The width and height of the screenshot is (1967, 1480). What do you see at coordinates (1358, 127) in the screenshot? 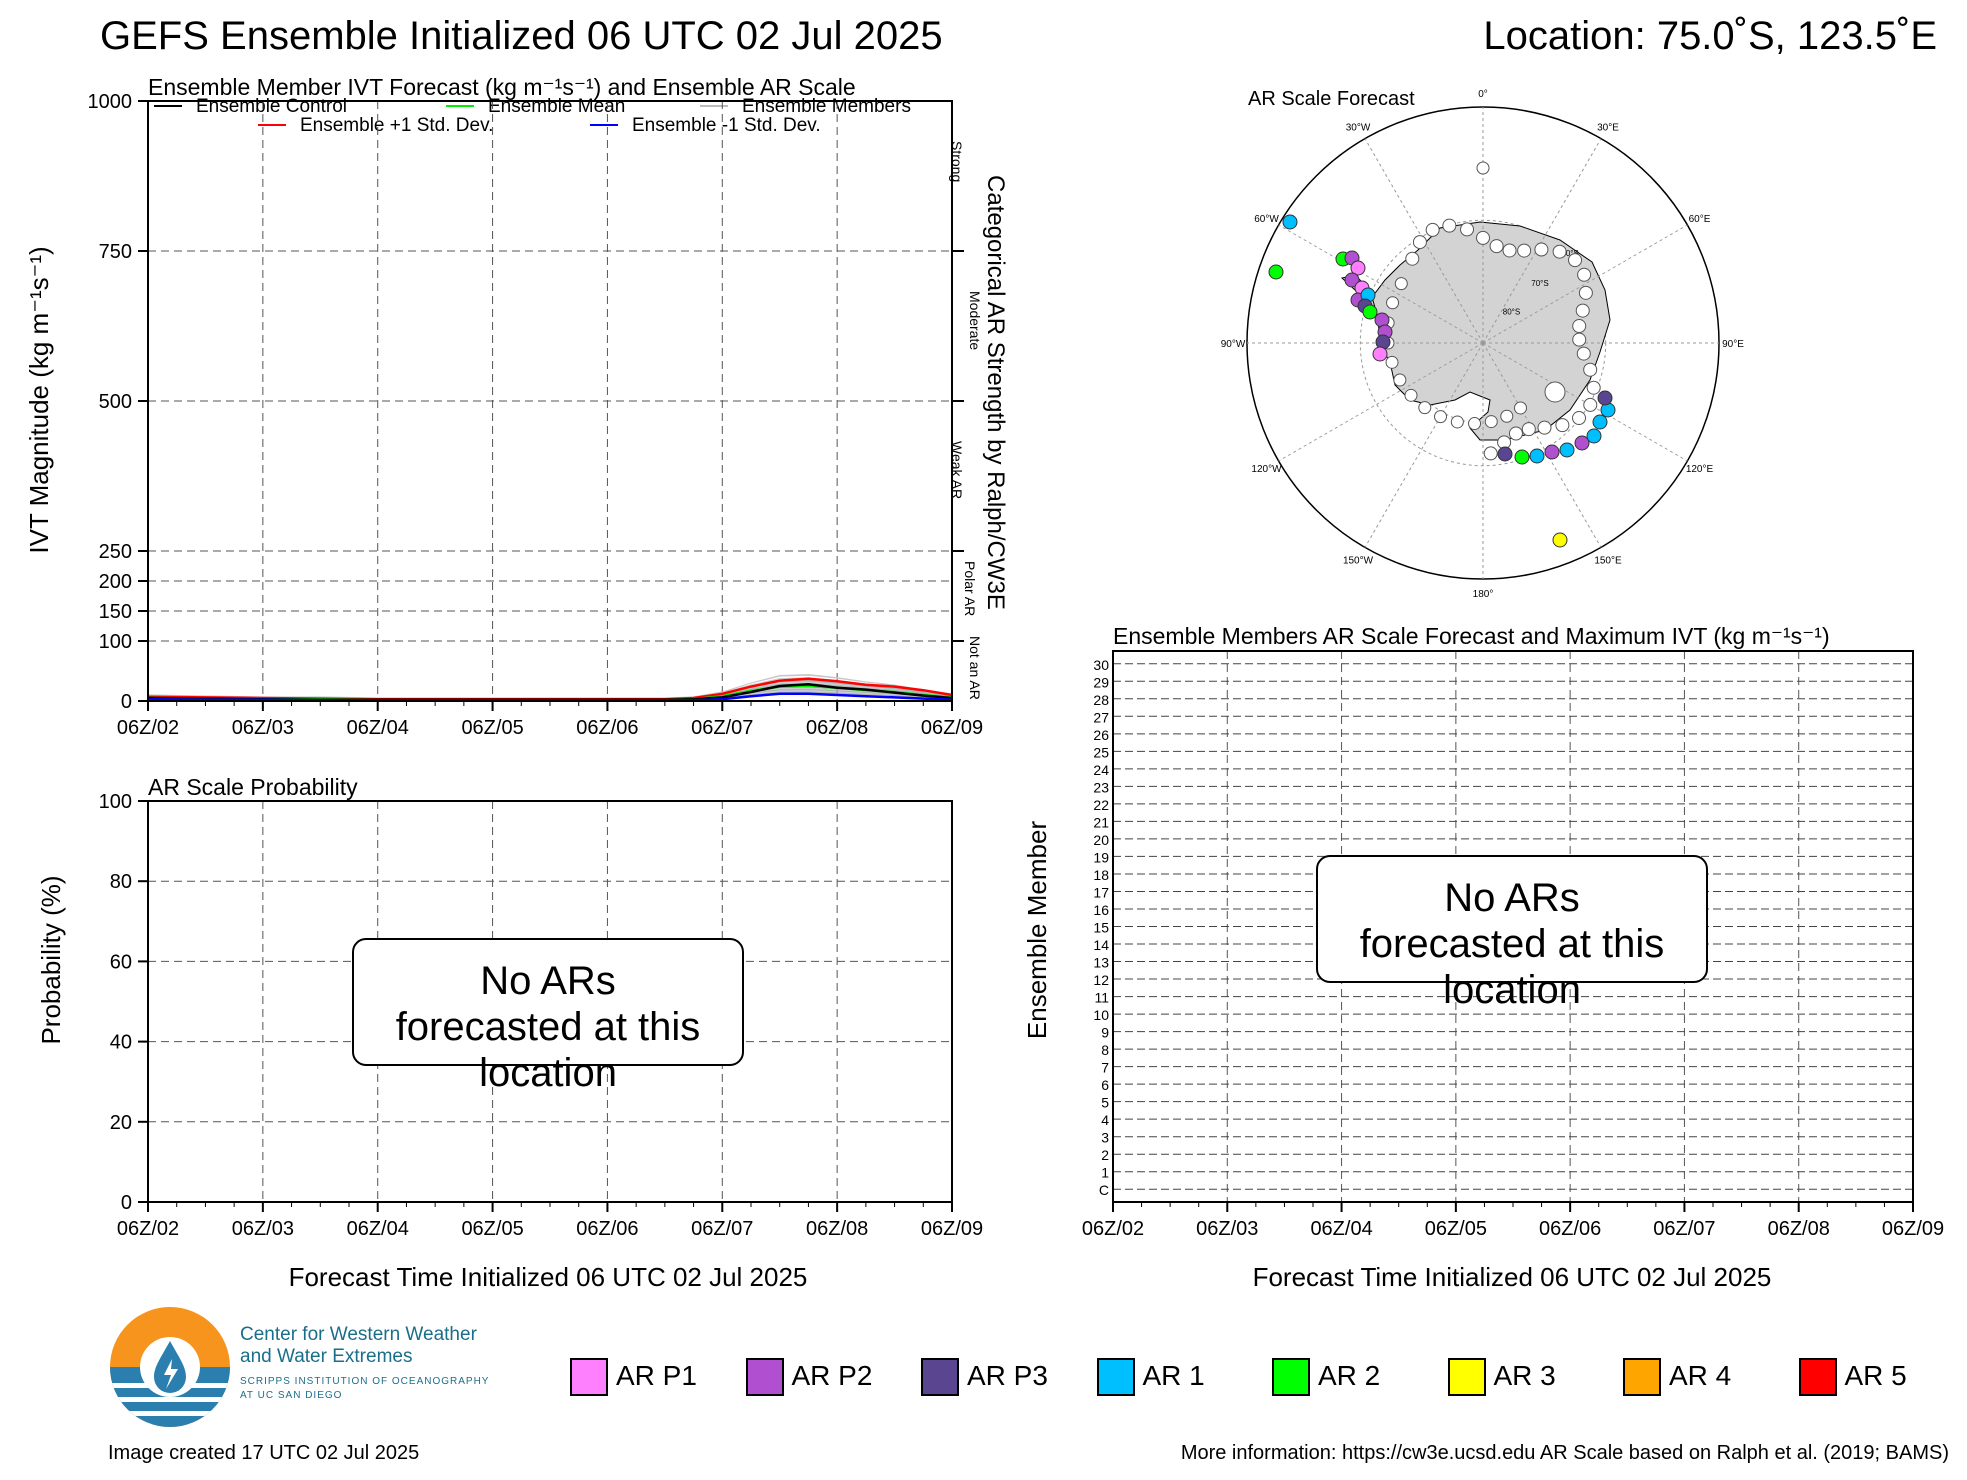
I see `map-lon-label: 30°W` at bounding box center [1358, 127].